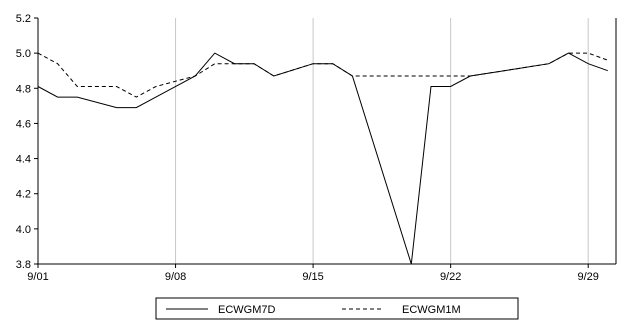 This screenshot has width=617, height=322. Describe the element at coordinates (23, 265) in the screenshot. I see `y-tick-label: 3.8` at that location.